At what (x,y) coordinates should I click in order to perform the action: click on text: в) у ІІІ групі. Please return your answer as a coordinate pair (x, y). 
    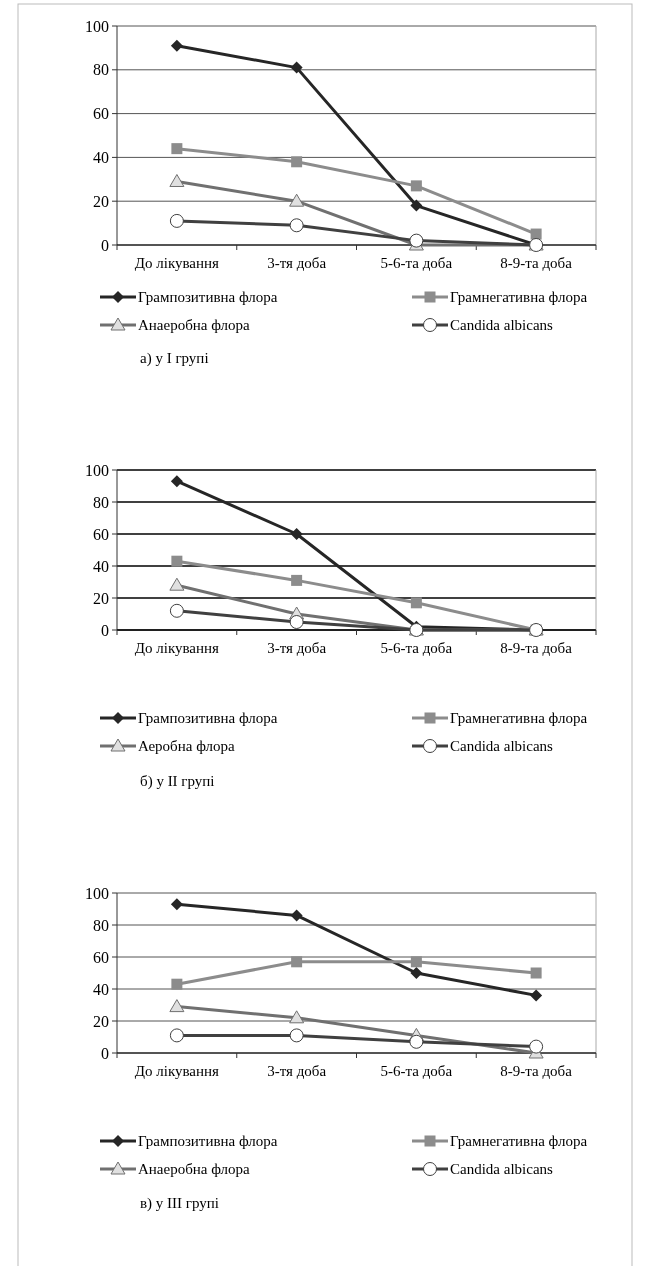
    Looking at the image, I should click on (179, 1204).